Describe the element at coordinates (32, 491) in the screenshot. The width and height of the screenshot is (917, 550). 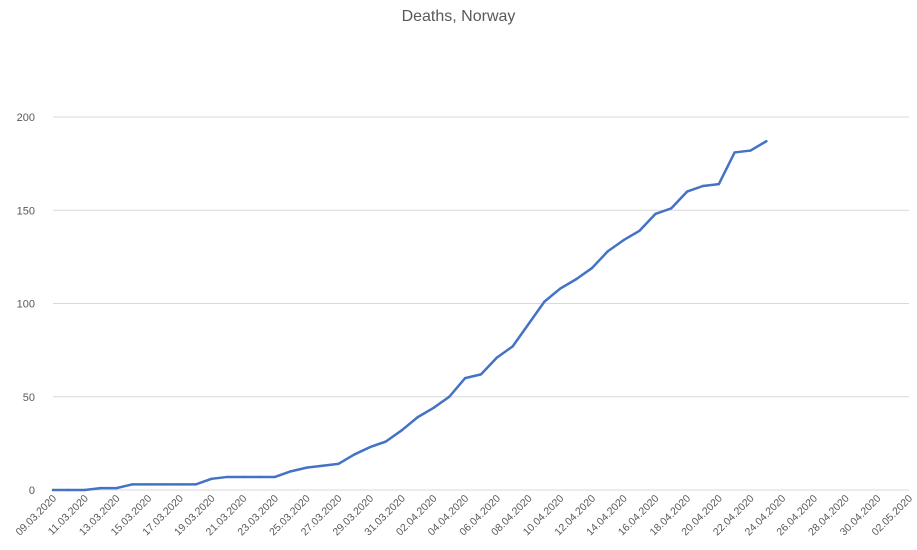
I see `y-tick-label: 0` at that location.